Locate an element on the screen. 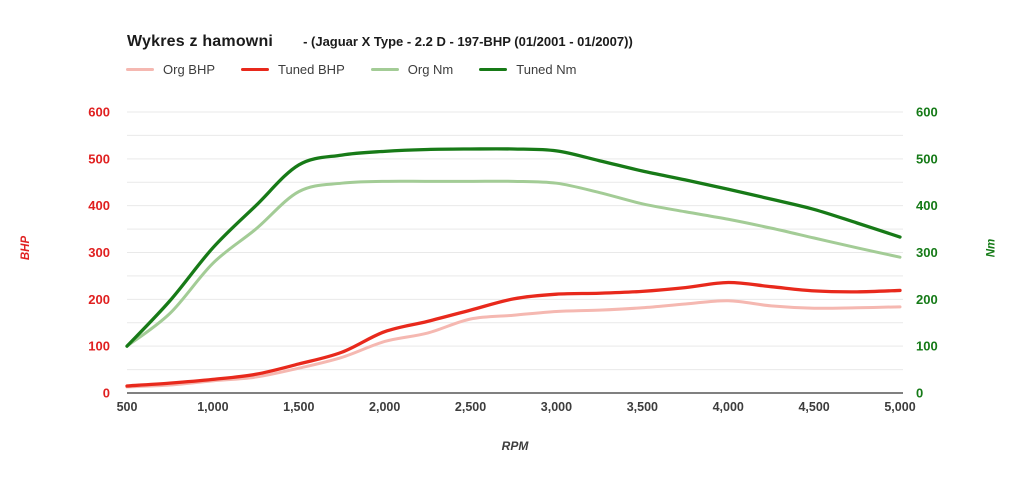 This screenshot has height=485, width=1024. x-axis-tick: 4,000 is located at coordinates (728, 407).